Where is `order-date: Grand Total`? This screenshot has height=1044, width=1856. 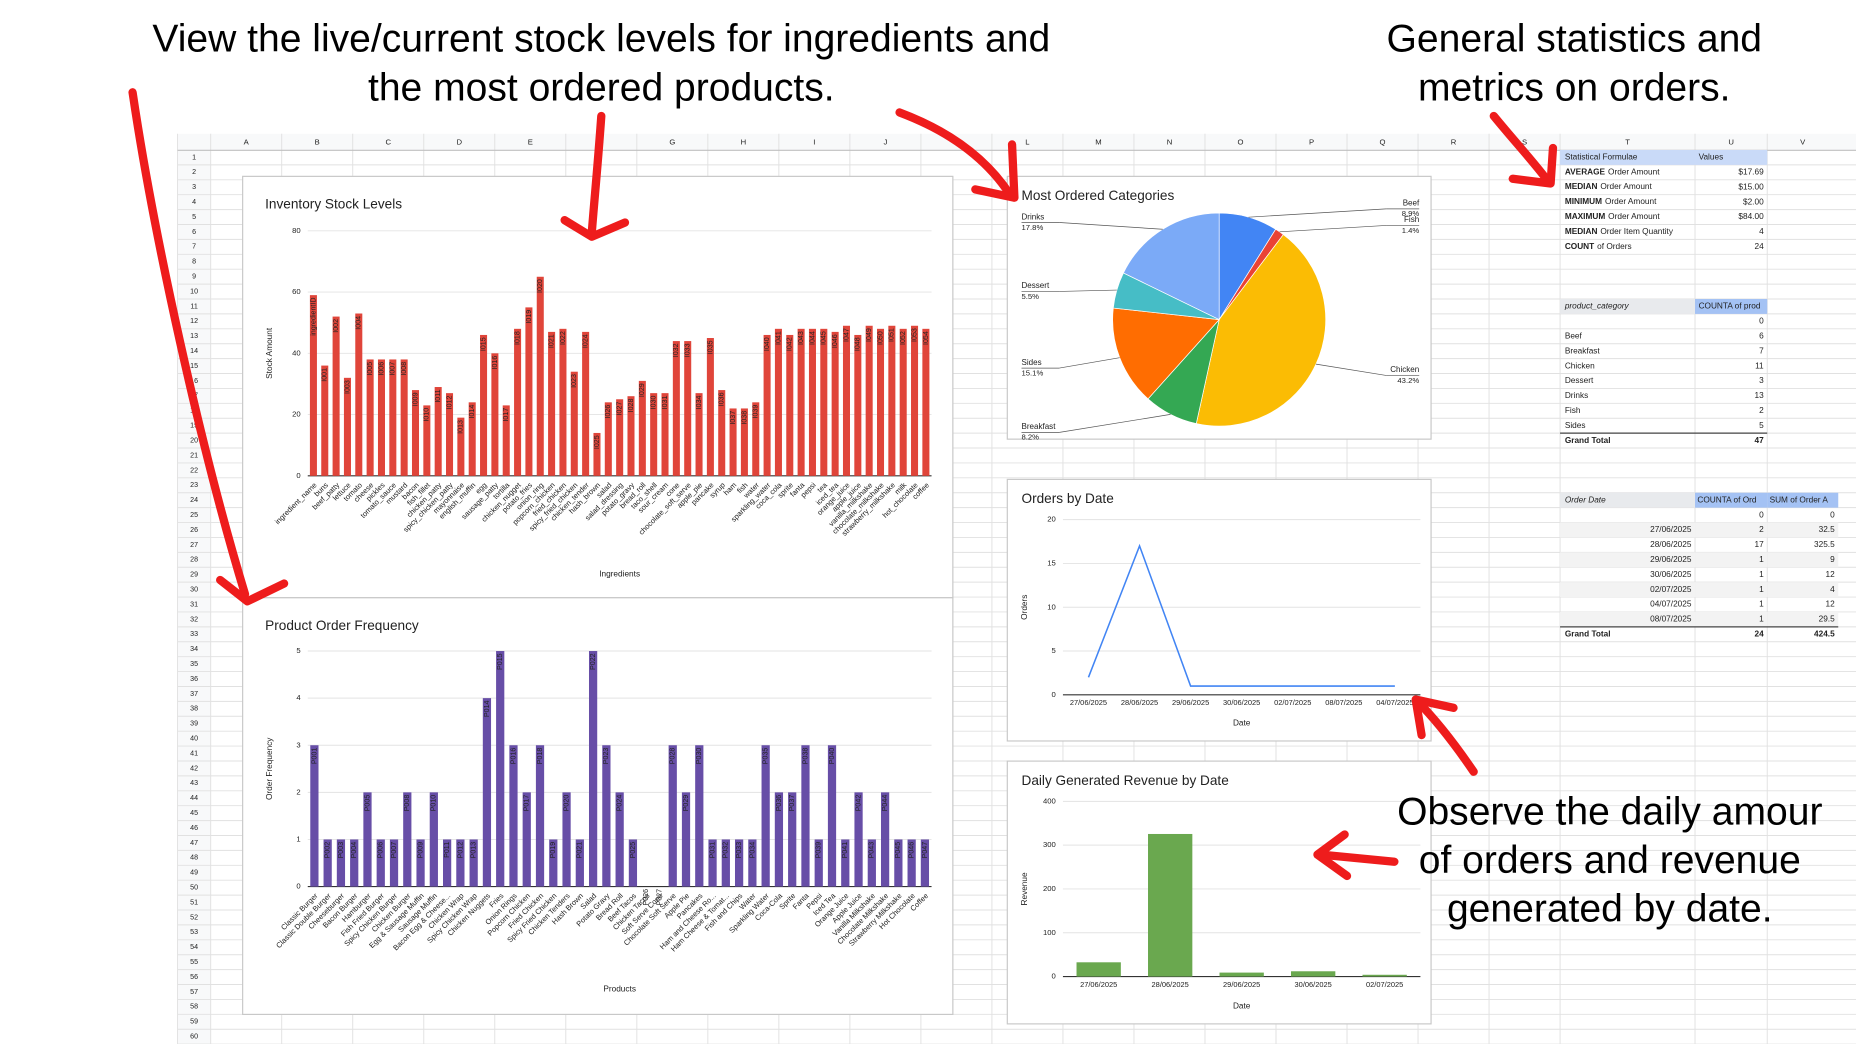 order-date: Grand Total is located at coordinates (1588, 633).